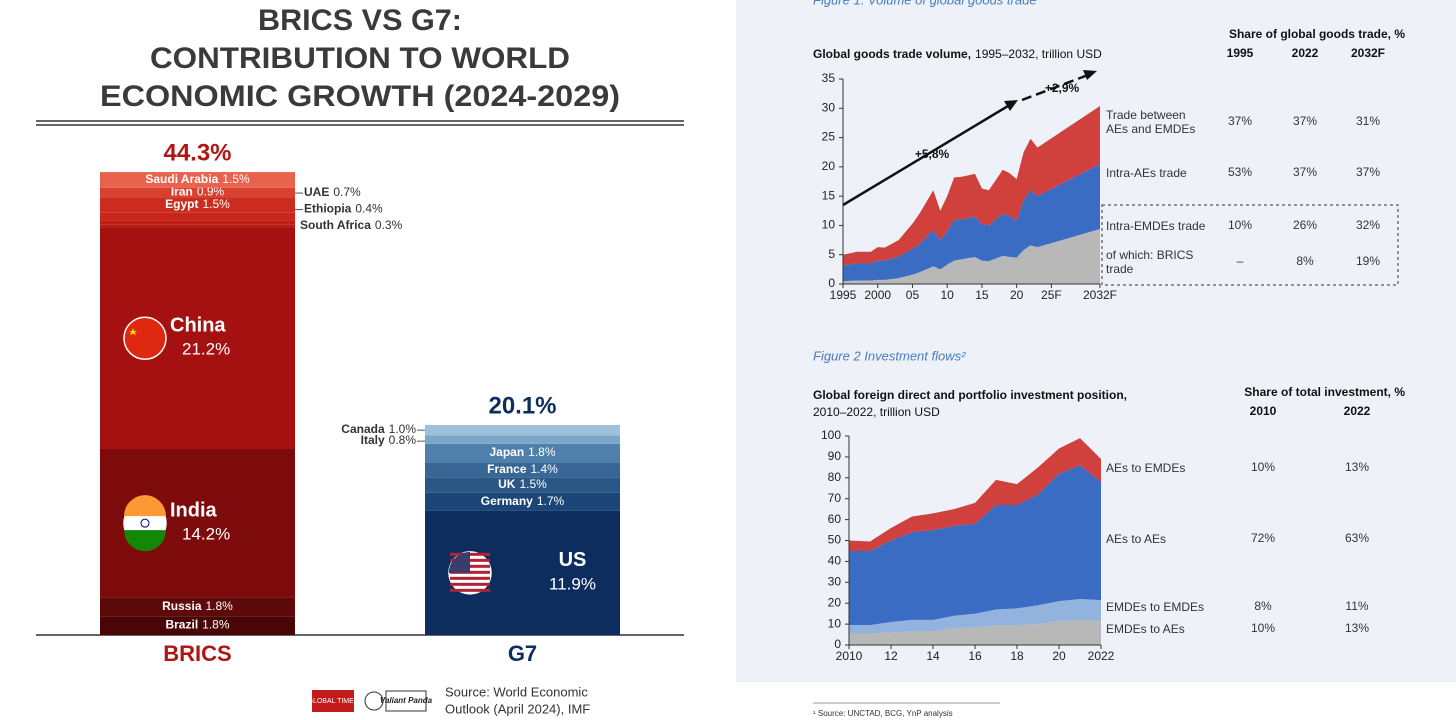  What do you see at coordinates (891, 656) in the screenshot?
I see `x-tick-label: 12` at bounding box center [891, 656].